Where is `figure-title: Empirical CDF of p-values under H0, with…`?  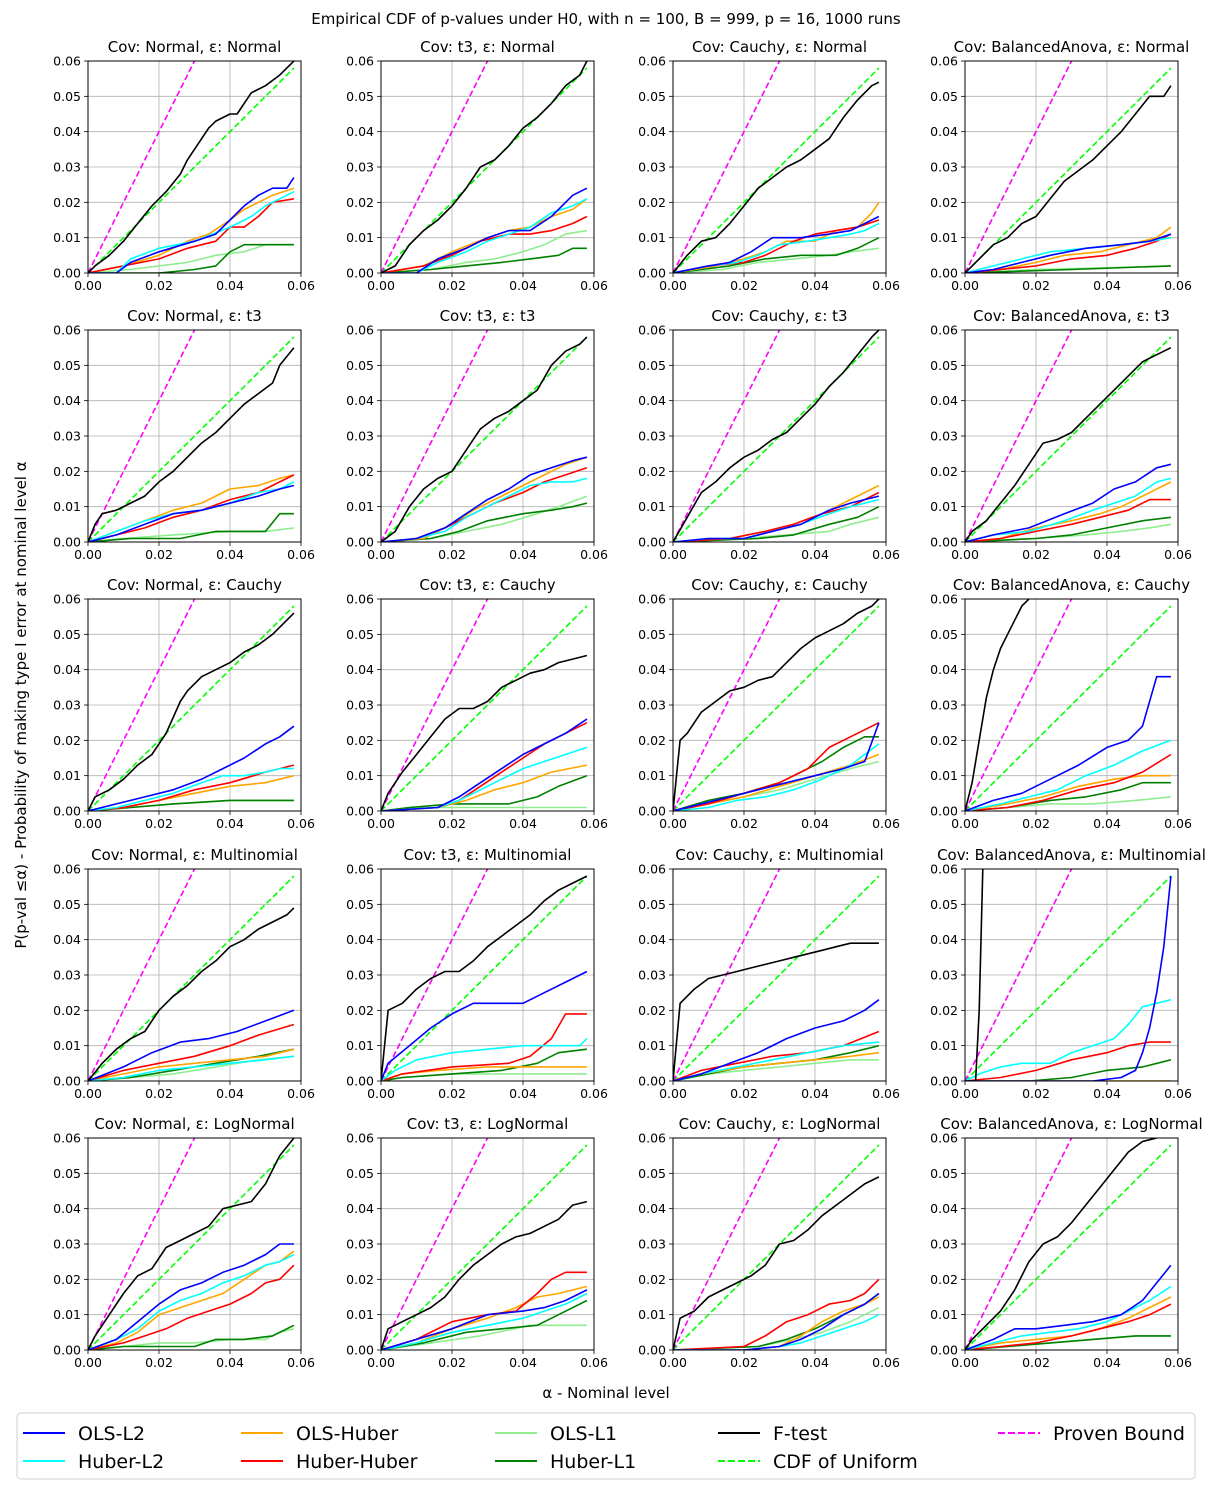
figure-title: Empirical CDF of p-values under H0, with… is located at coordinates (606, 19).